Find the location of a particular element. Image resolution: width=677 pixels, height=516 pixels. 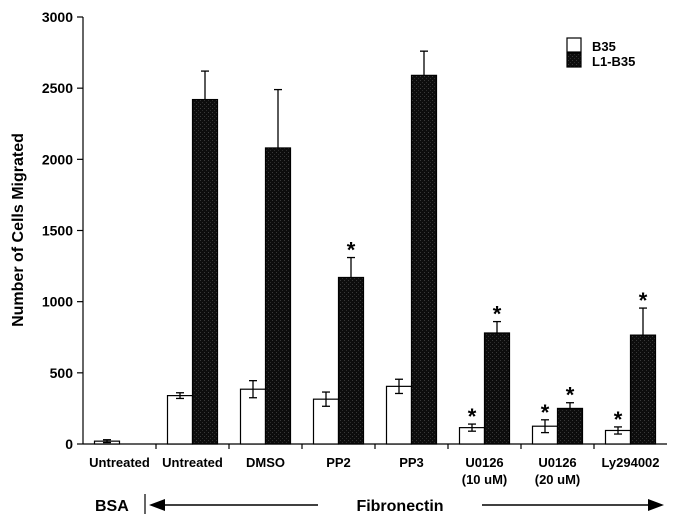

group-annotation: BSA Fibronectin is located at coordinates (379, 504).